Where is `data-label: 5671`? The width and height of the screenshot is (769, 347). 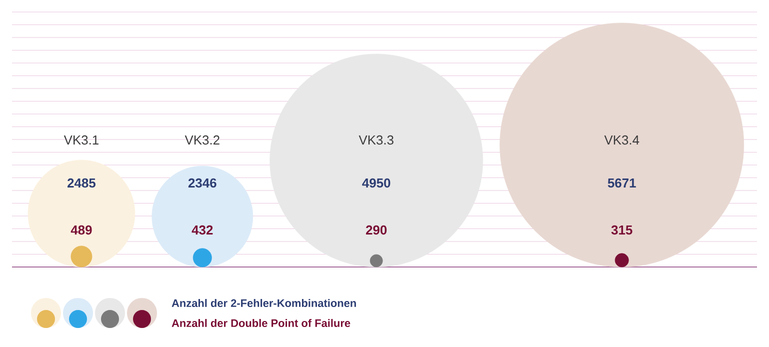 data-label: 5671 is located at coordinates (622, 183).